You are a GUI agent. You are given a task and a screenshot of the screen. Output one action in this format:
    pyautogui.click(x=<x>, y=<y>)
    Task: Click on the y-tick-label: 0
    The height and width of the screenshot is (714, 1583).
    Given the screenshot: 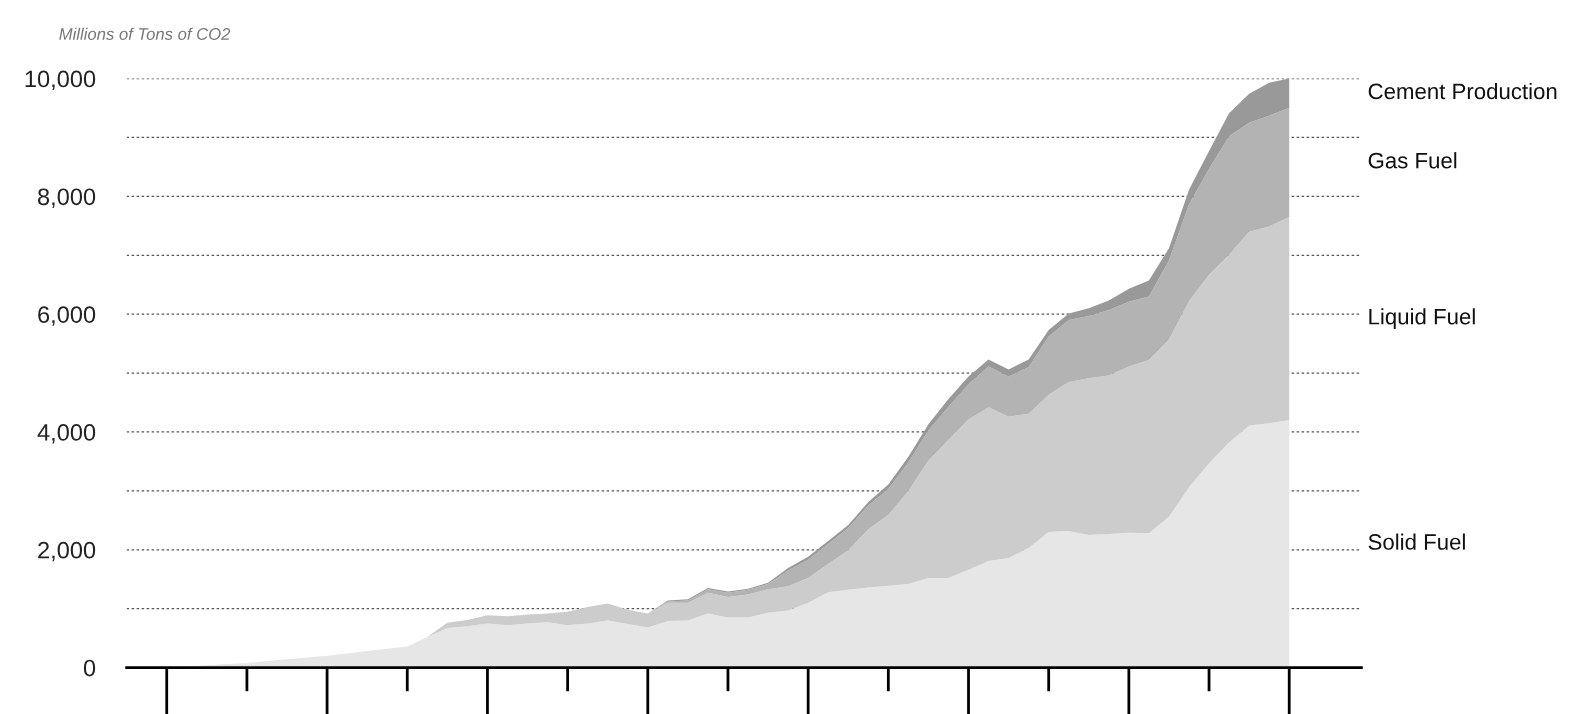 What is the action you would take?
    pyautogui.click(x=89, y=668)
    